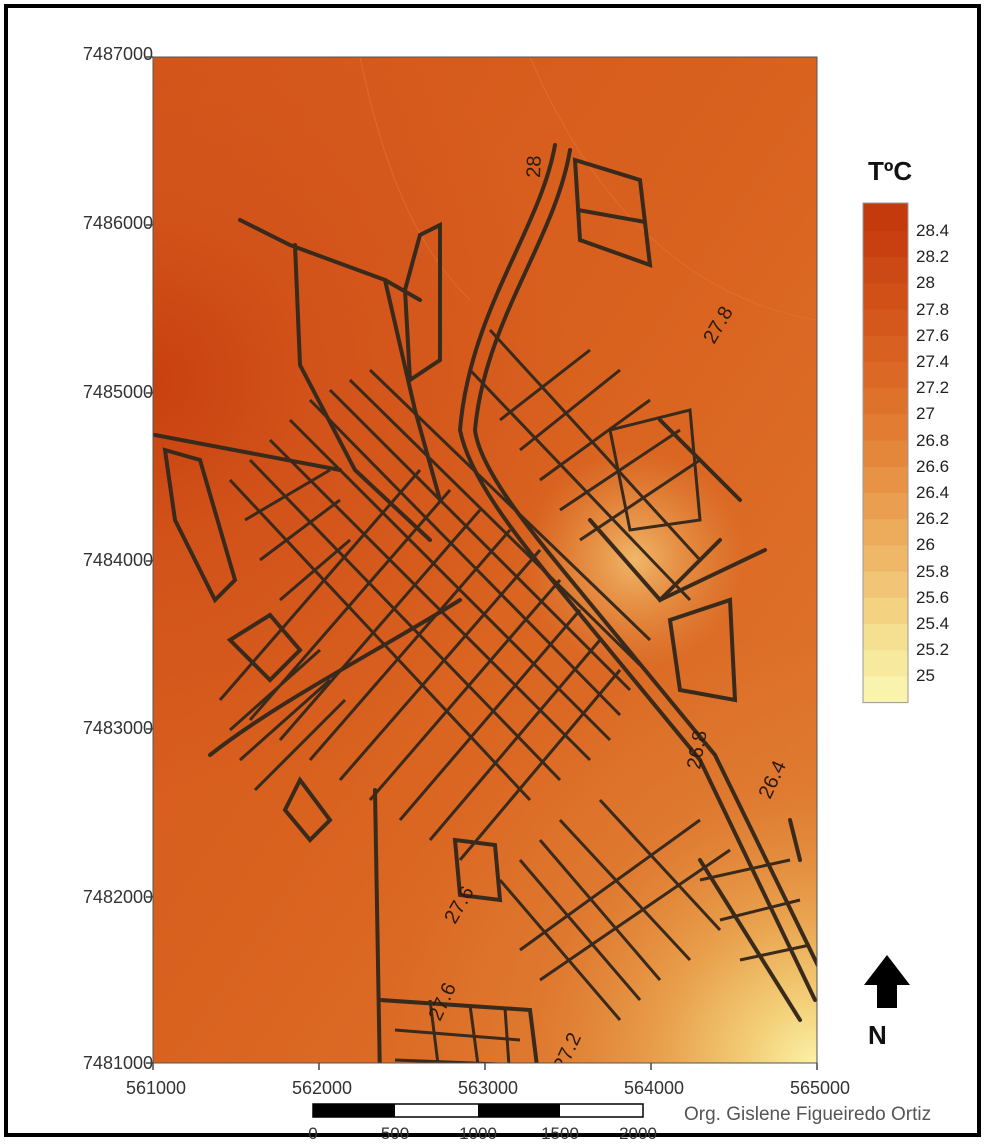 Image resolution: width=987 pixels, height=1144 pixels. Describe the element at coordinates (117, 223) in the screenshot. I see `y-tick-label: 7486000` at that location.